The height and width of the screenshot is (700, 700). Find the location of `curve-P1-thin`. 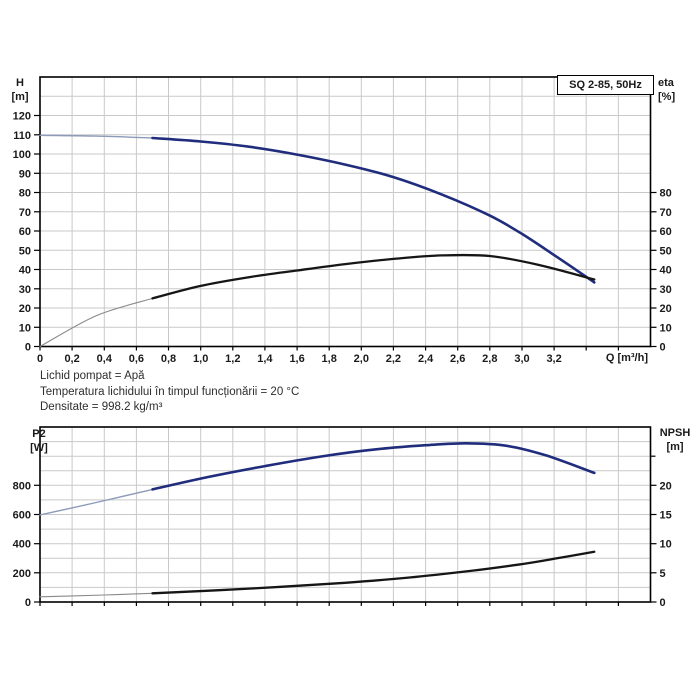

curve-P1-thin is located at coordinates (96, 502).